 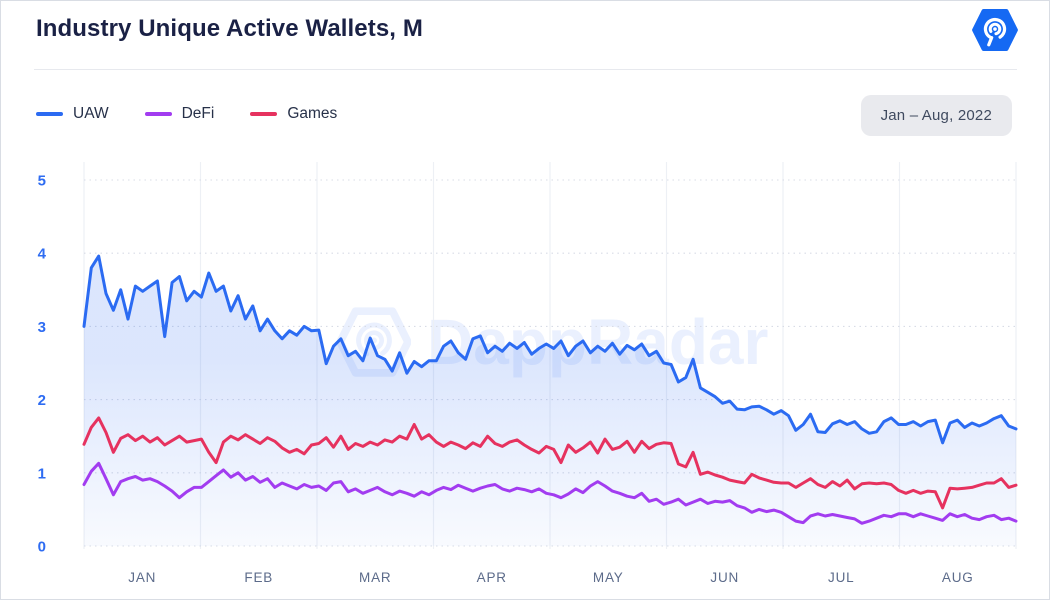 What do you see at coordinates (550, 493) in the screenshot?
I see `series-line-defi` at bounding box center [550, 493].